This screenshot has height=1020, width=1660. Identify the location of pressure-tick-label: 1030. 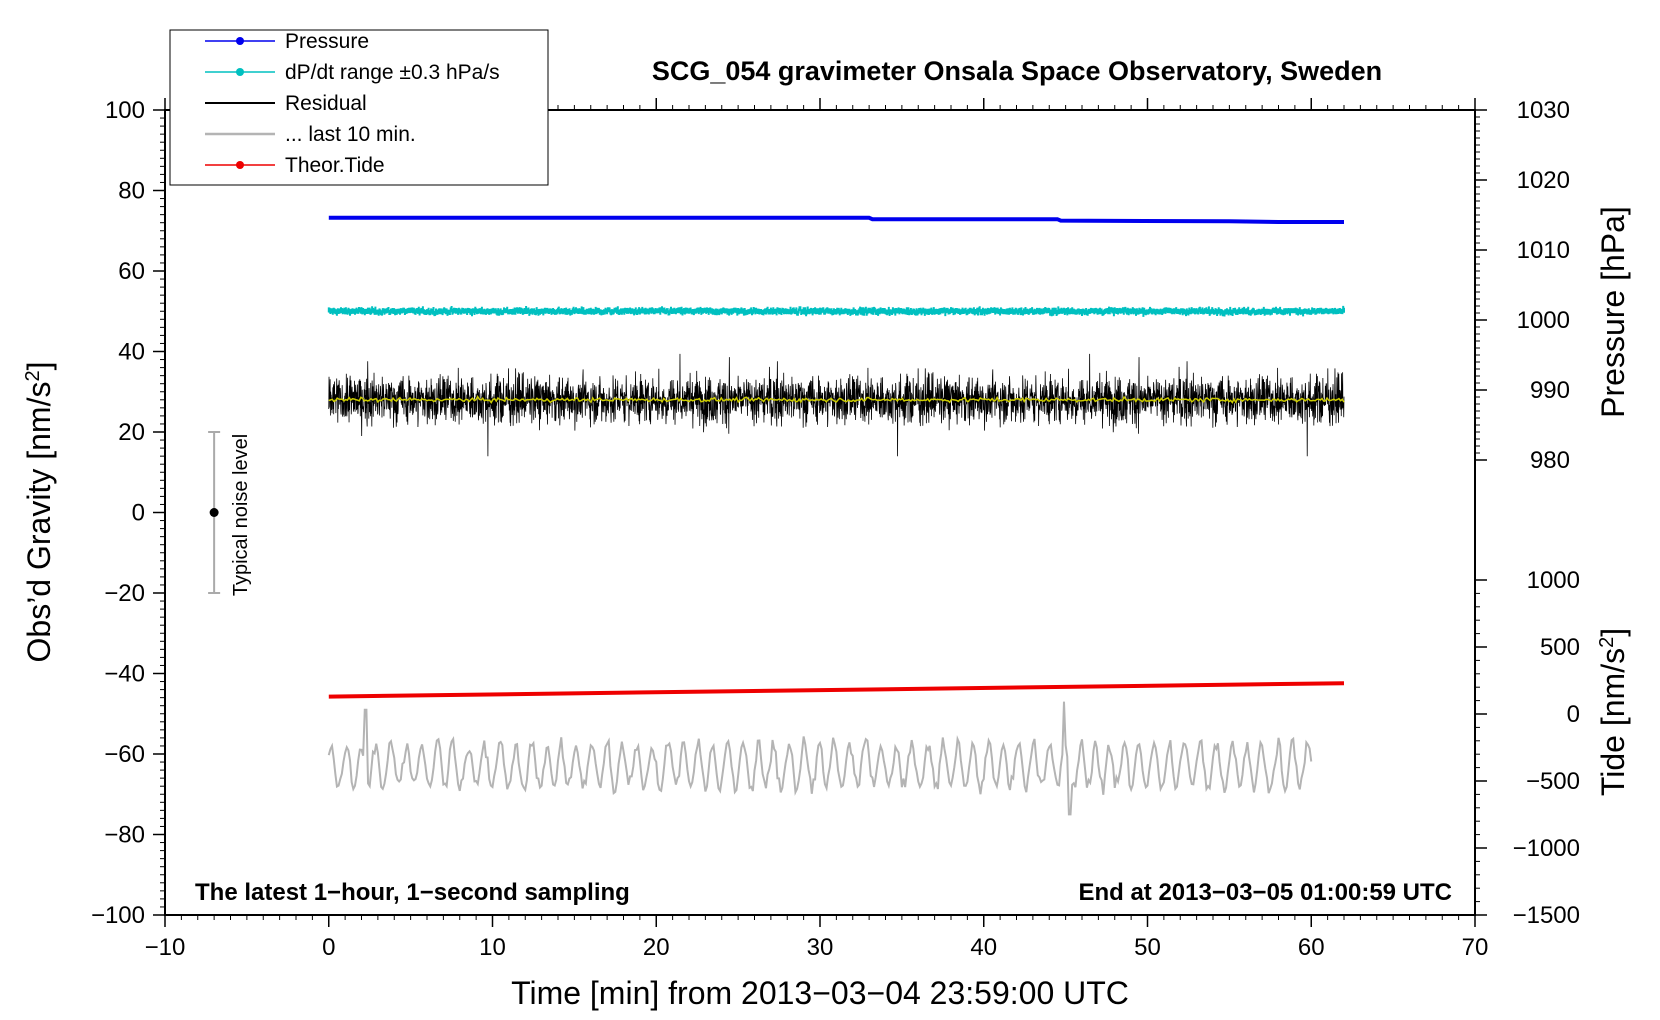
(1543, 110).